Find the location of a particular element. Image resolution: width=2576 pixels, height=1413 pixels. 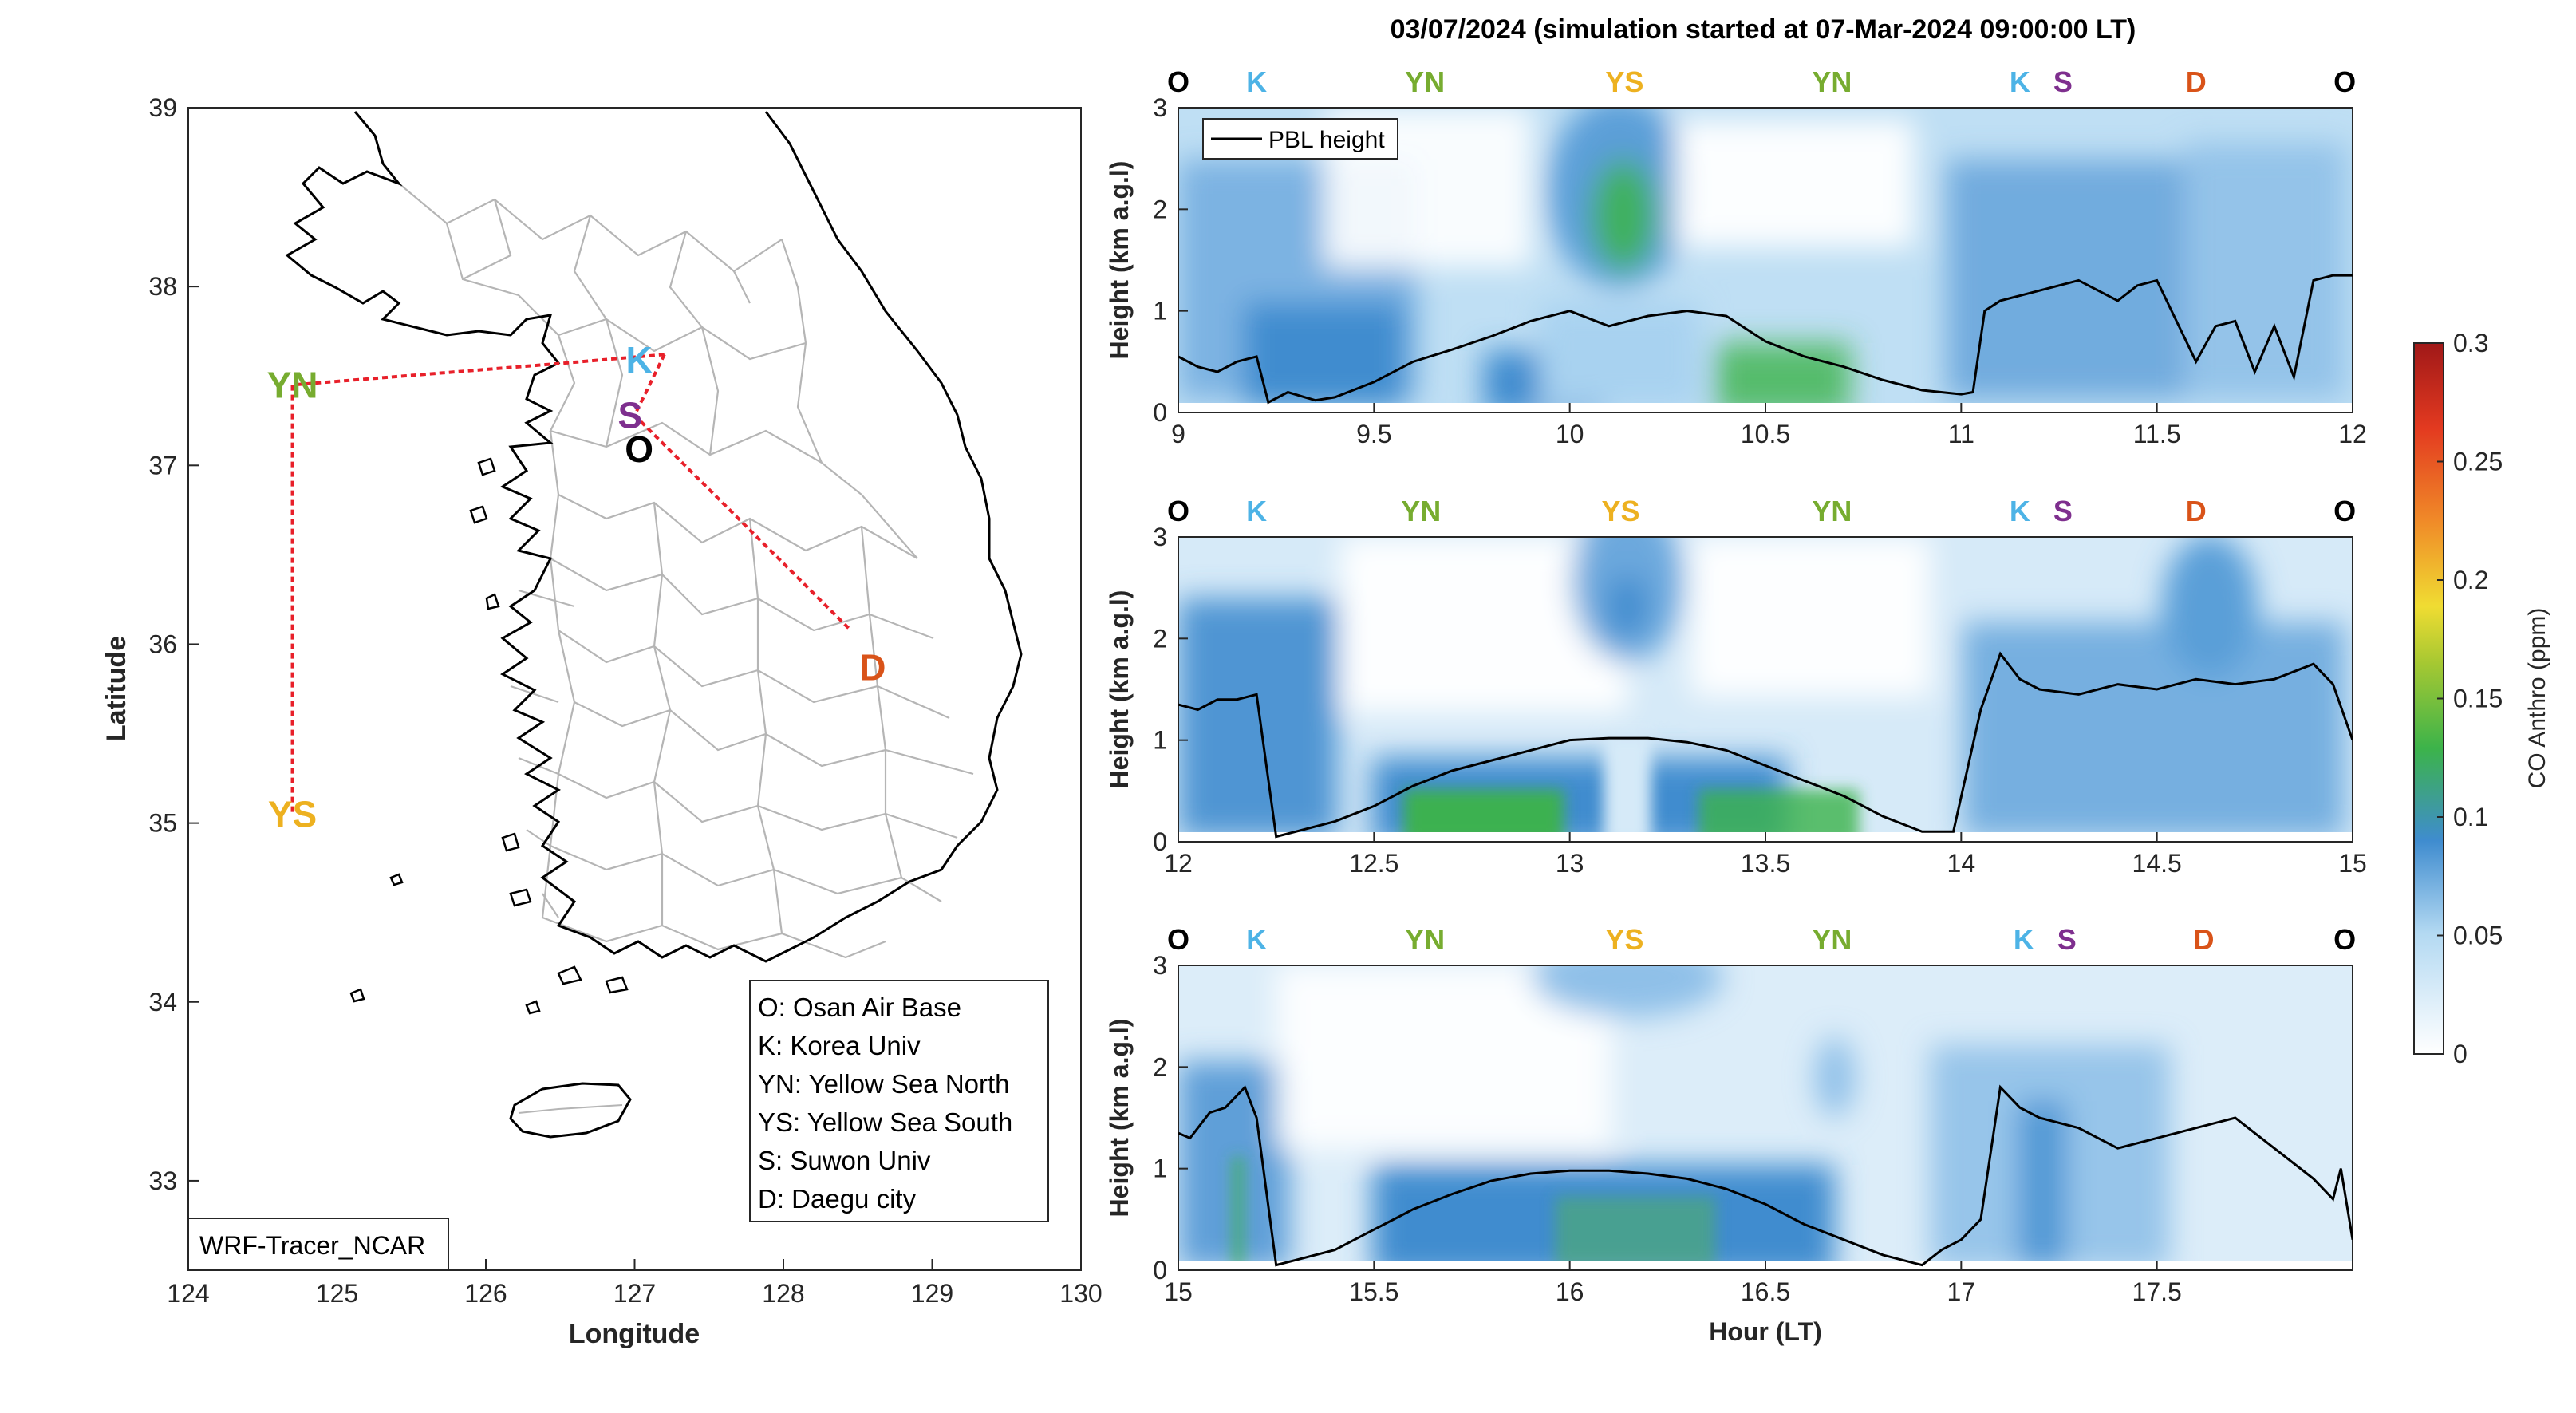

panel-1-site-o-0: O is located at coordinates (1178, 81).